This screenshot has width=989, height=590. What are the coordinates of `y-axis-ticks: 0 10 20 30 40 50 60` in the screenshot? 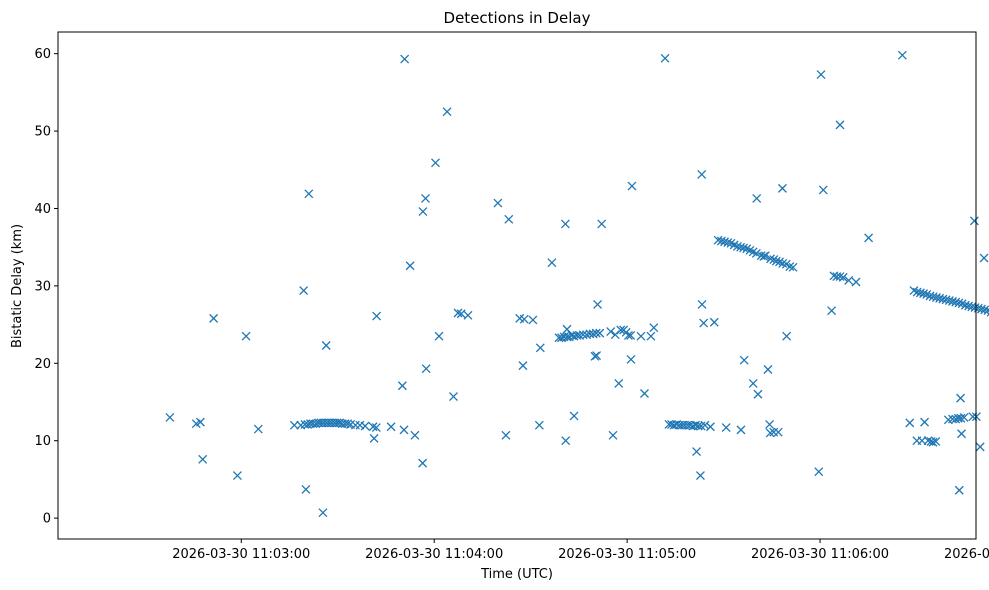 It's located at (46, 287).